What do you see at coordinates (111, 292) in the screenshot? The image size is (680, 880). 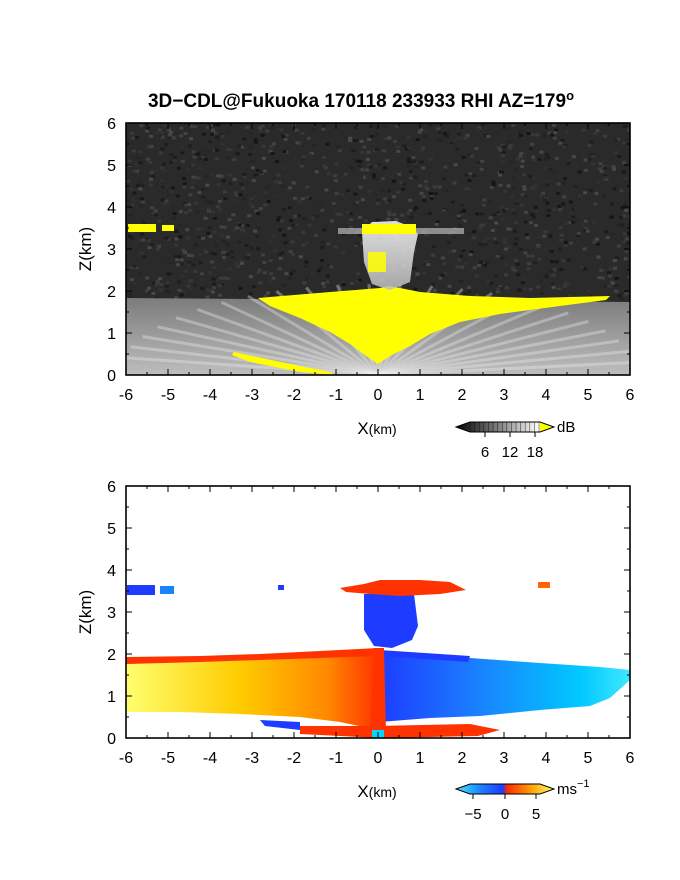 I see `snr-y-tick-2: 2` at bounding box center [111, 292].